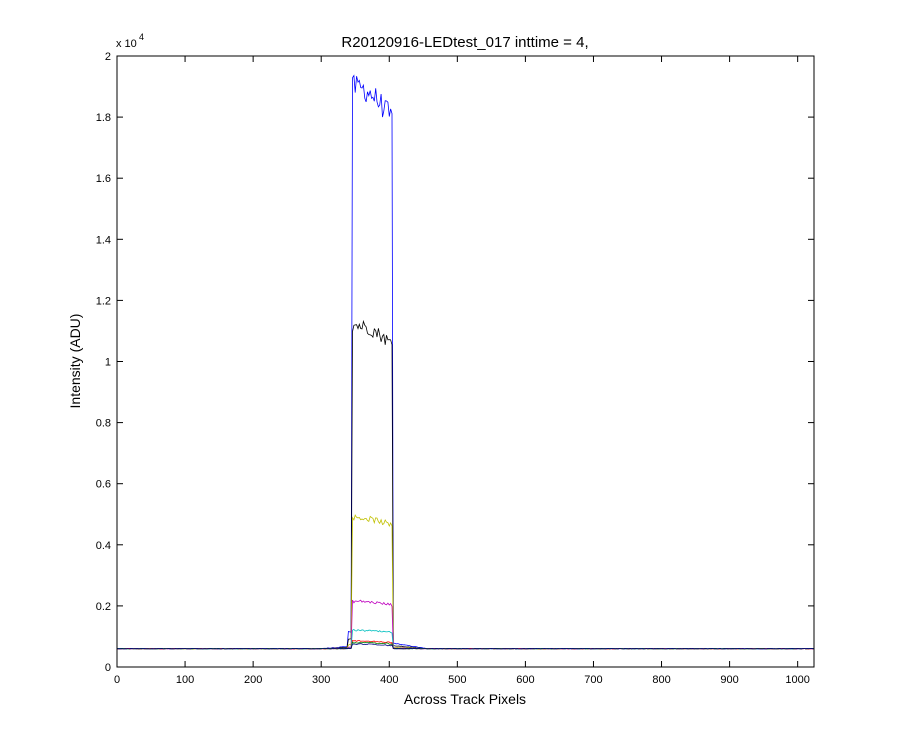 The width and height of the screenshot is (900, 750). Describe the element at coordinates (103, 485) in the screenshot. I see `y-tick-label: 0.6` at that location.